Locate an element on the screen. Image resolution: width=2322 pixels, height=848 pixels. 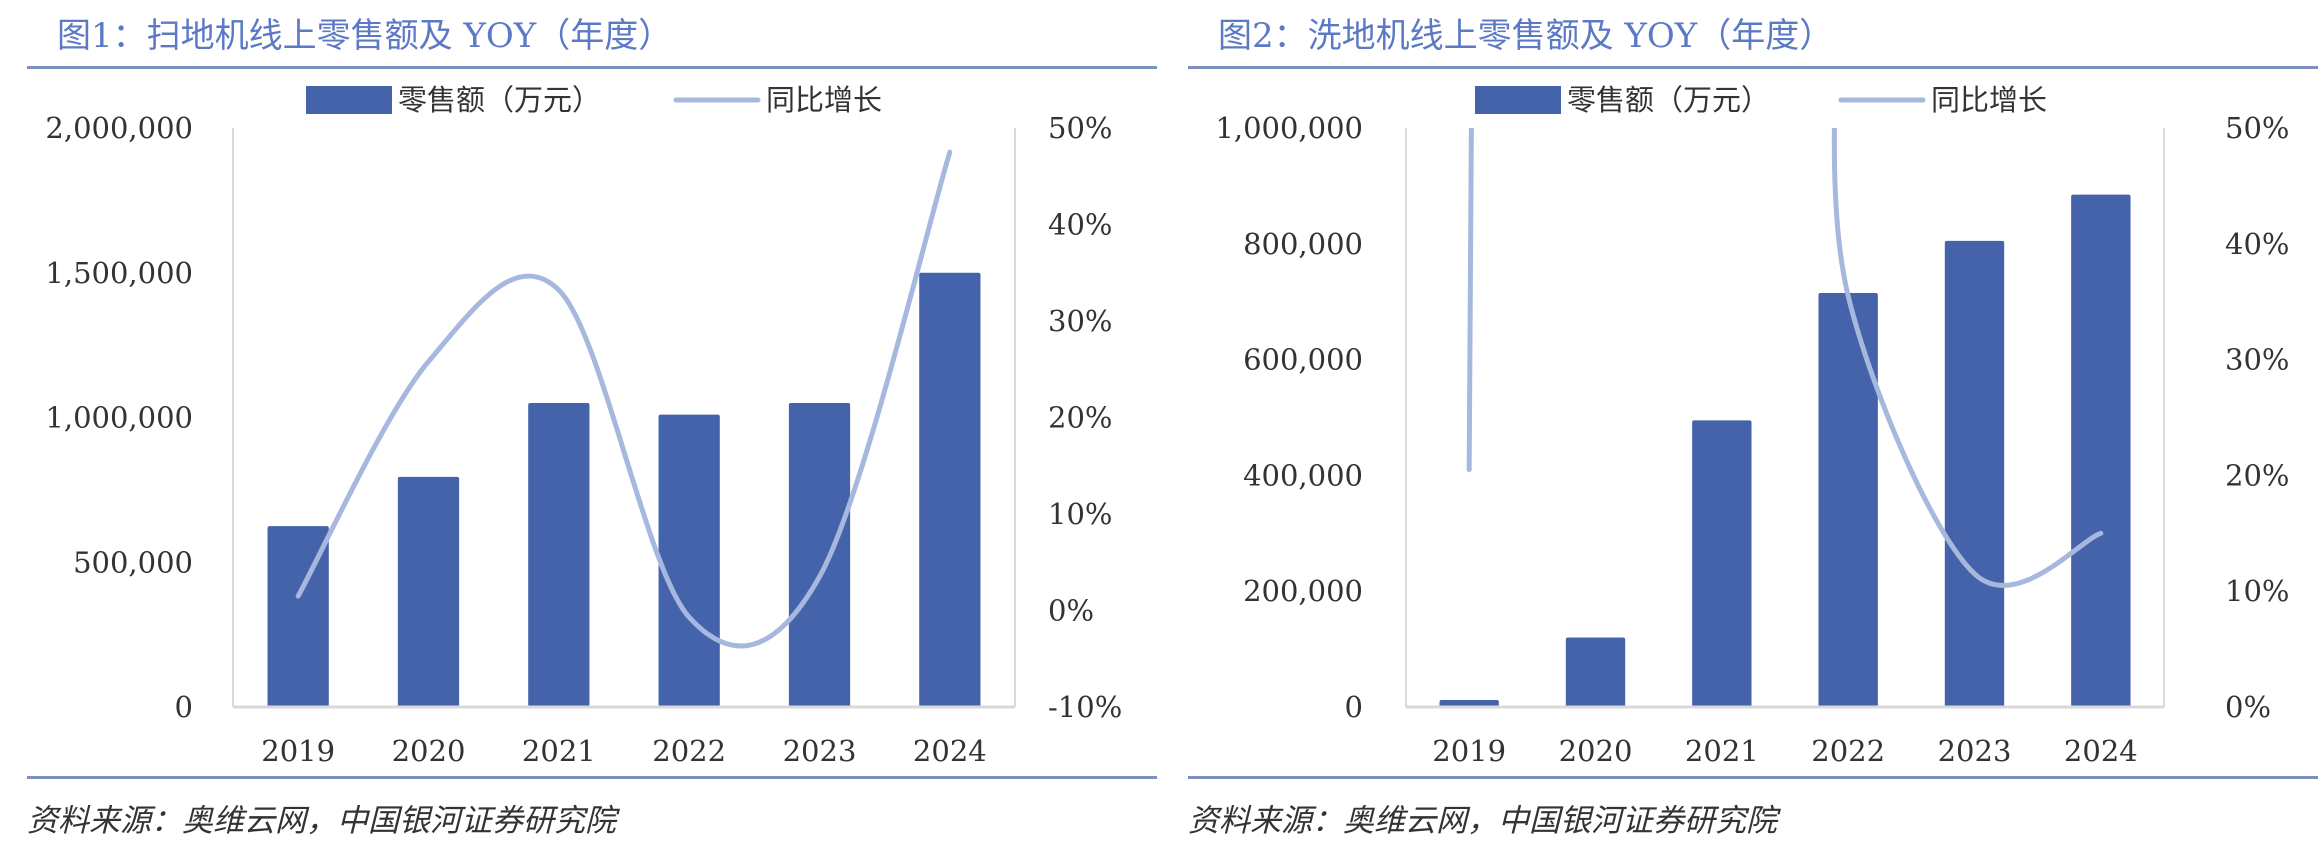
chart-title: 图1：扫地机线上零售额及 YOY（年度） is located at coordinates (365, 36).